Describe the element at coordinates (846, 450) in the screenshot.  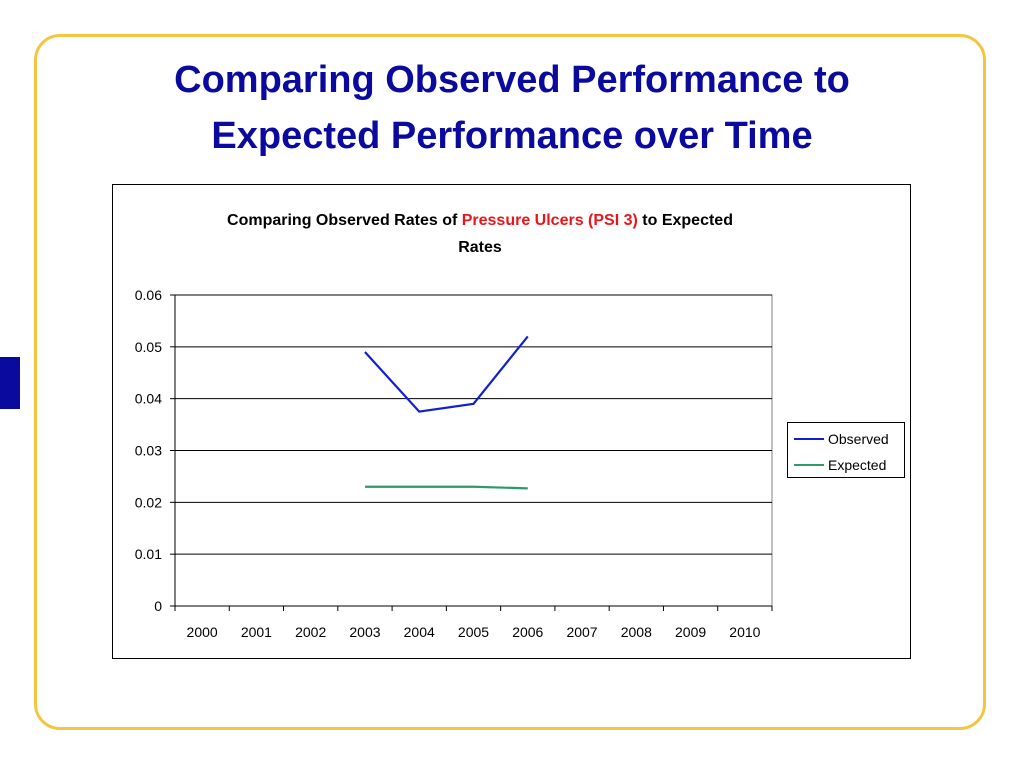
I see `chart-legend: Observed Expected` at that location.